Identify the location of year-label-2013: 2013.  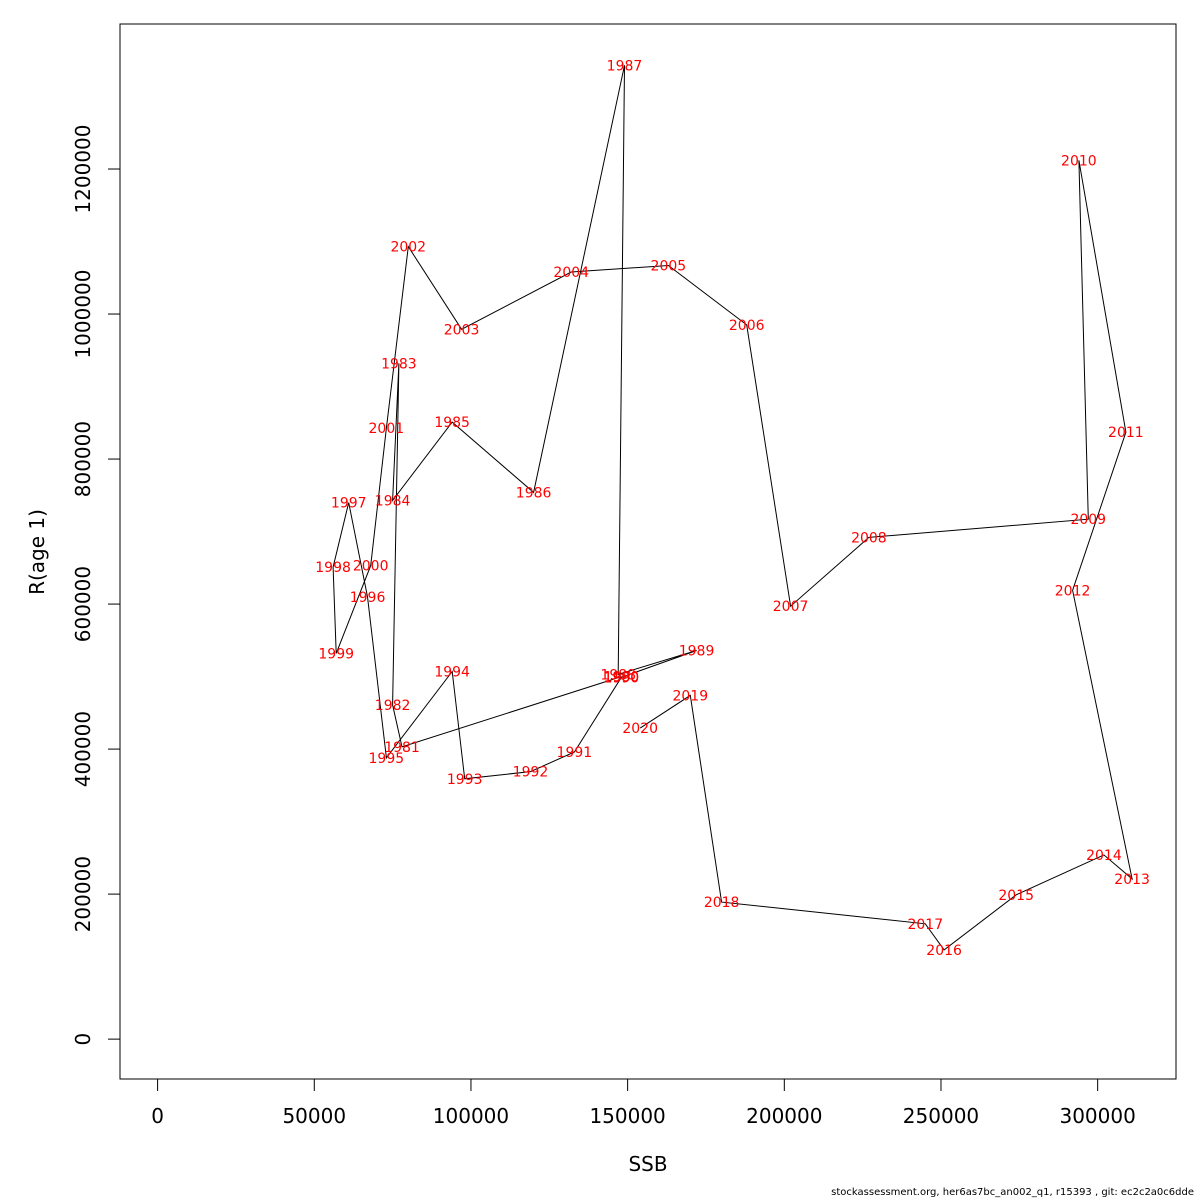
(1132, 880).